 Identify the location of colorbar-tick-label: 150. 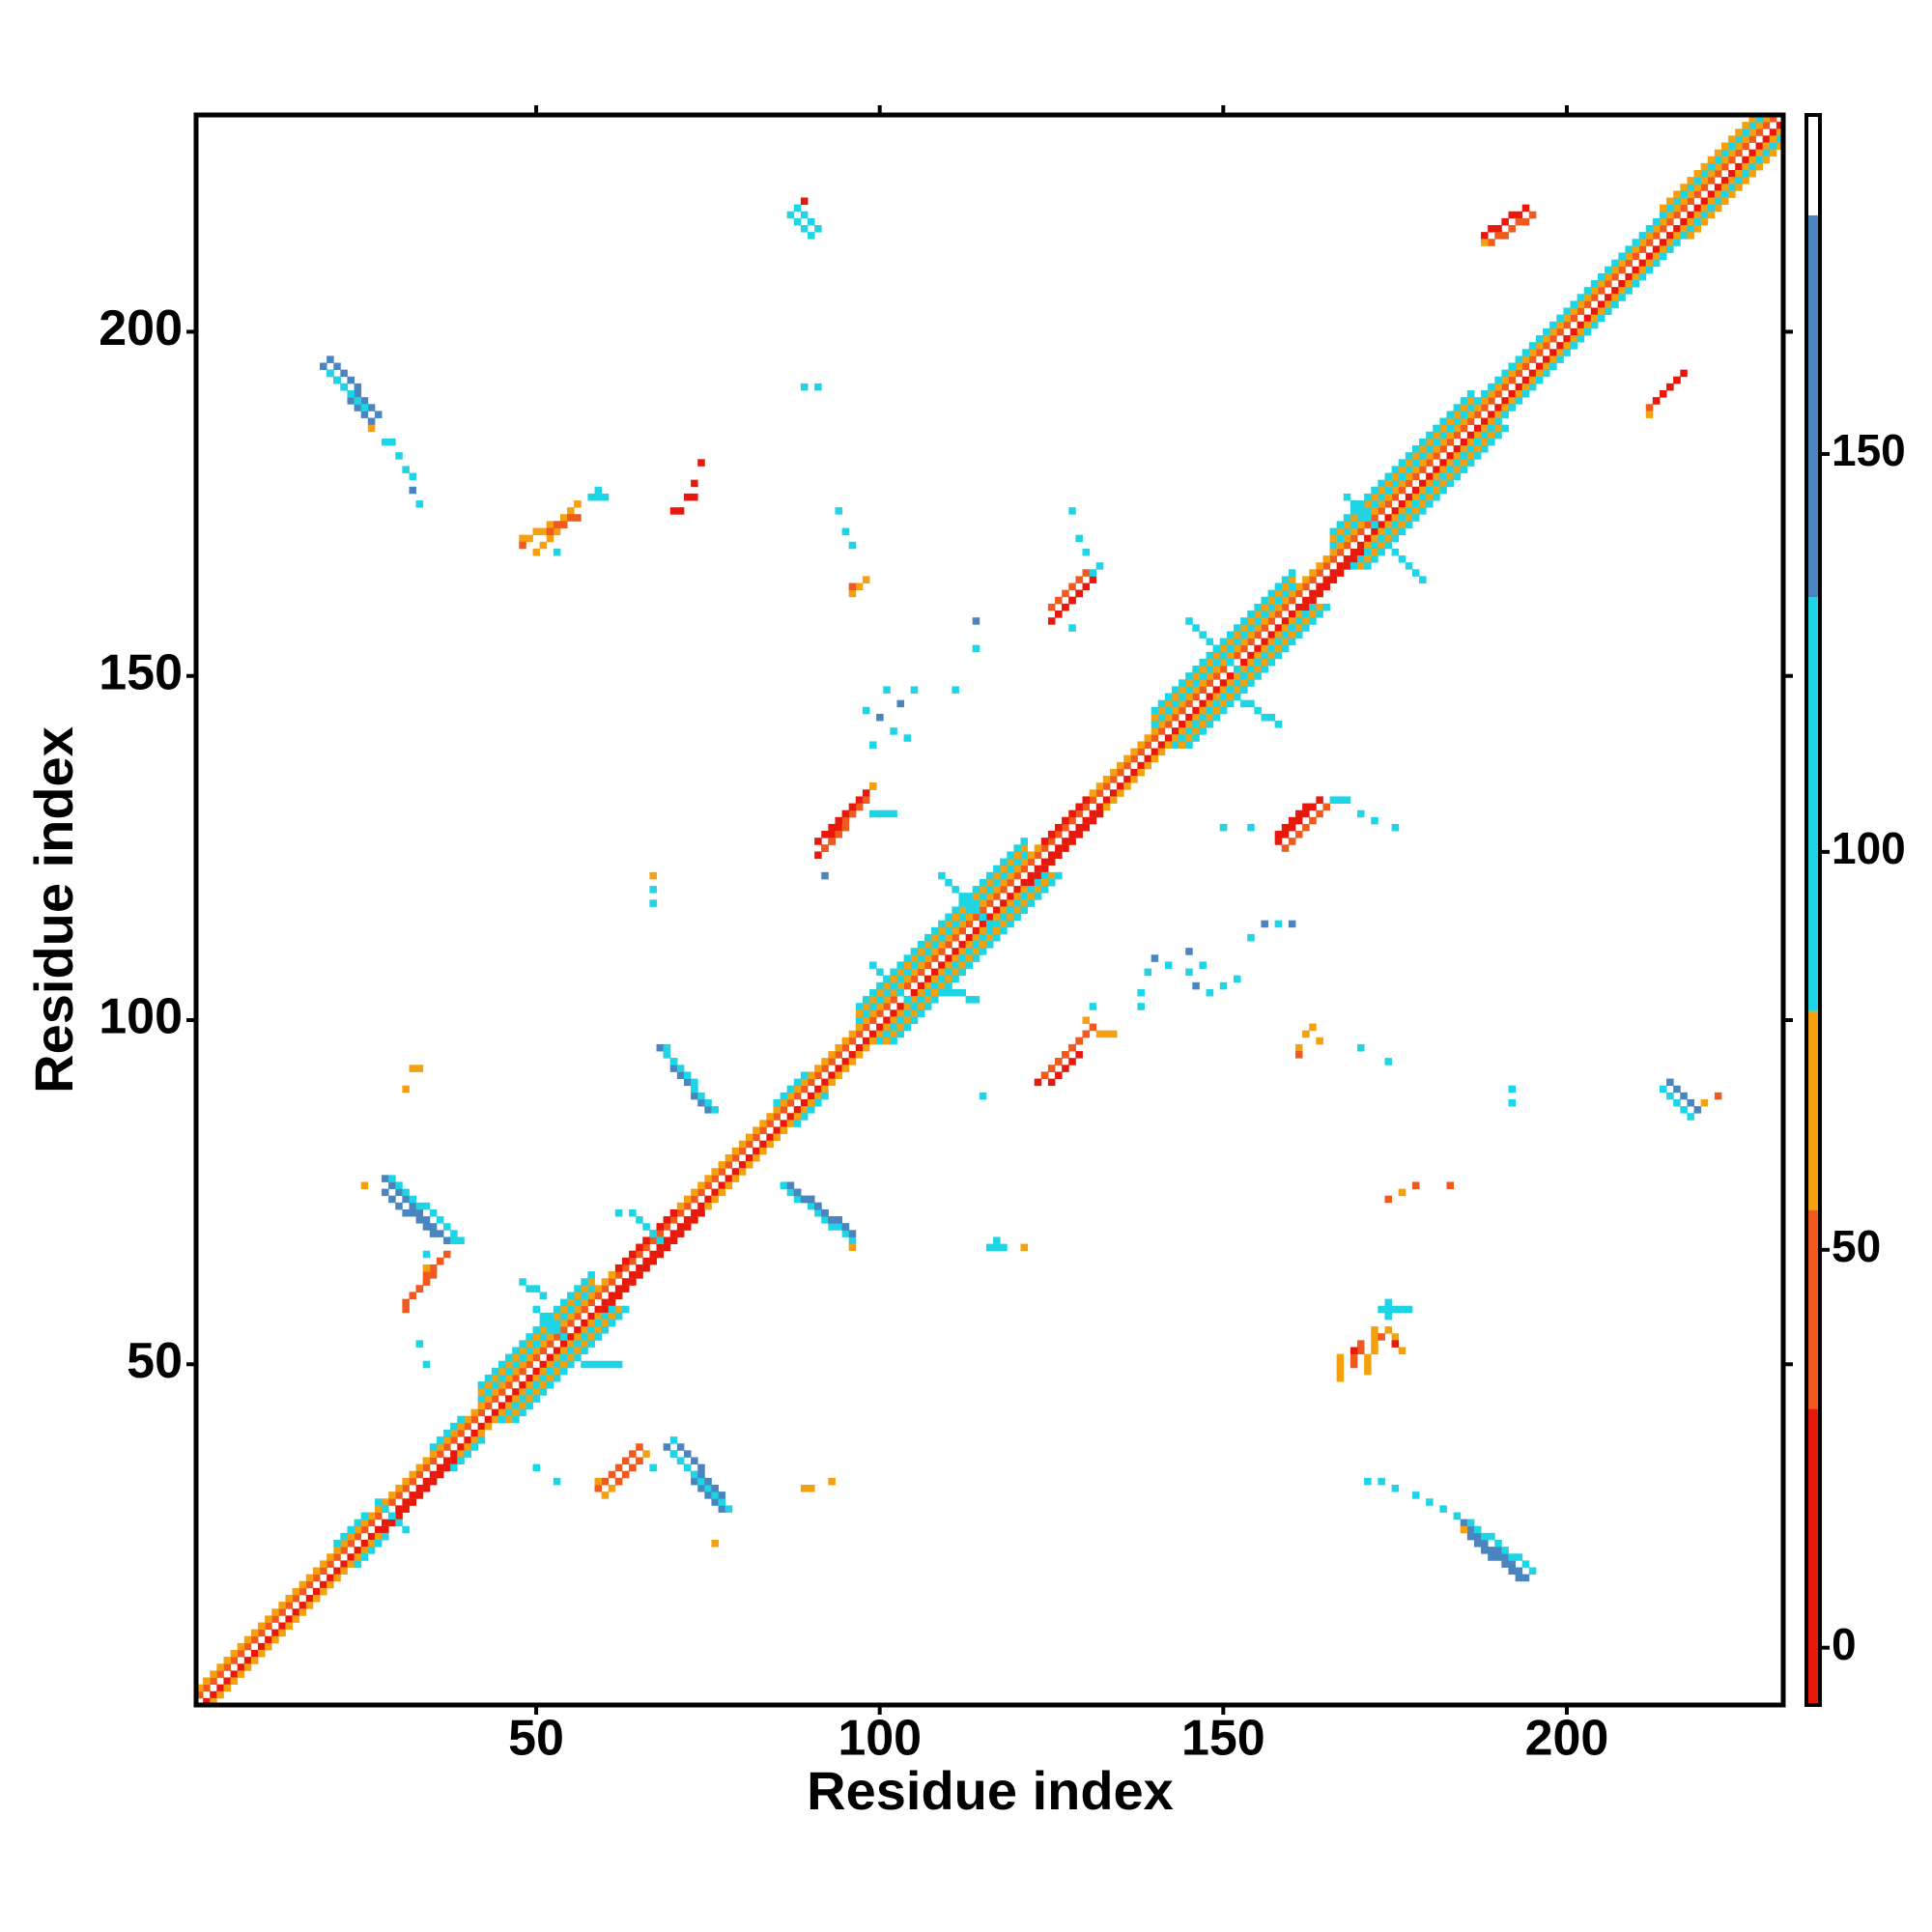
(1869, 450).